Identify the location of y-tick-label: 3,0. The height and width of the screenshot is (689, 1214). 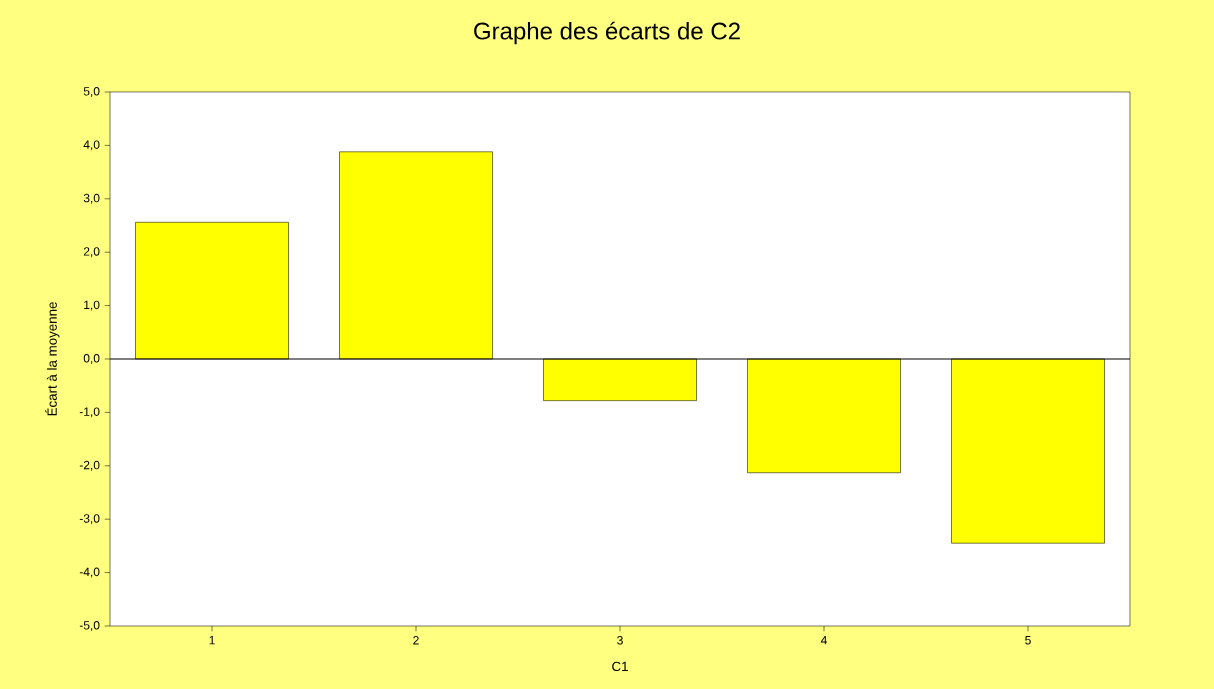
(91, 198).